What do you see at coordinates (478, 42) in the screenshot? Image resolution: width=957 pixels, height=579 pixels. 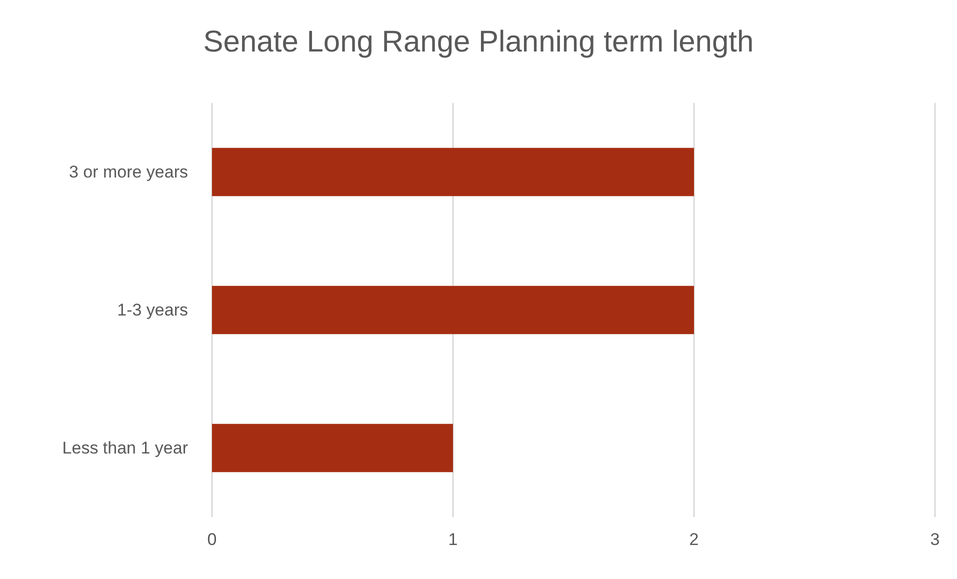 I see `chart-title: Senate Long Range Planning term length` at bounding box center [478, 42].